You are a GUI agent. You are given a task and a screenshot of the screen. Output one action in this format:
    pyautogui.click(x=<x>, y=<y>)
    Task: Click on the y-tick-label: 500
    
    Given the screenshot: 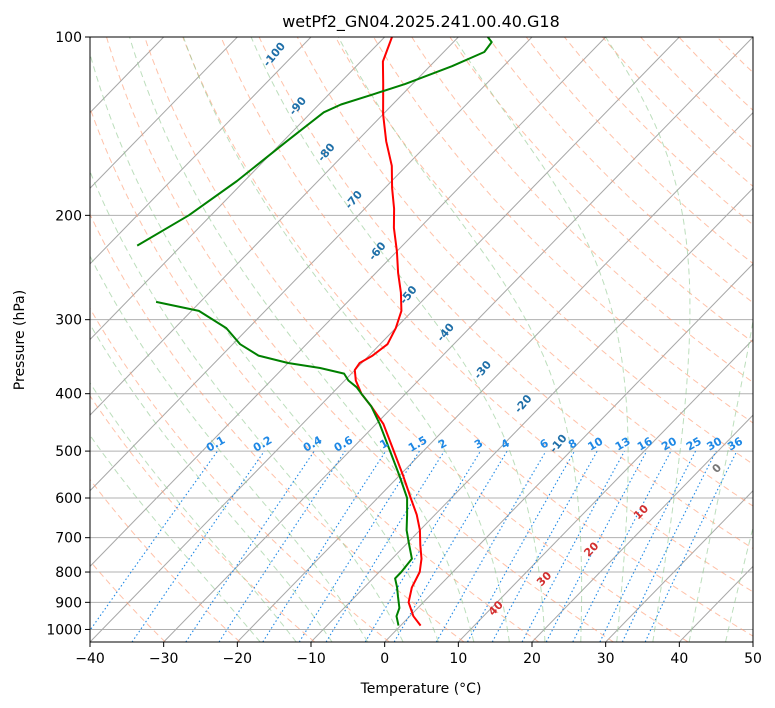 What is the action you would take?
    pyautogui.click(x=68, y=452)
    